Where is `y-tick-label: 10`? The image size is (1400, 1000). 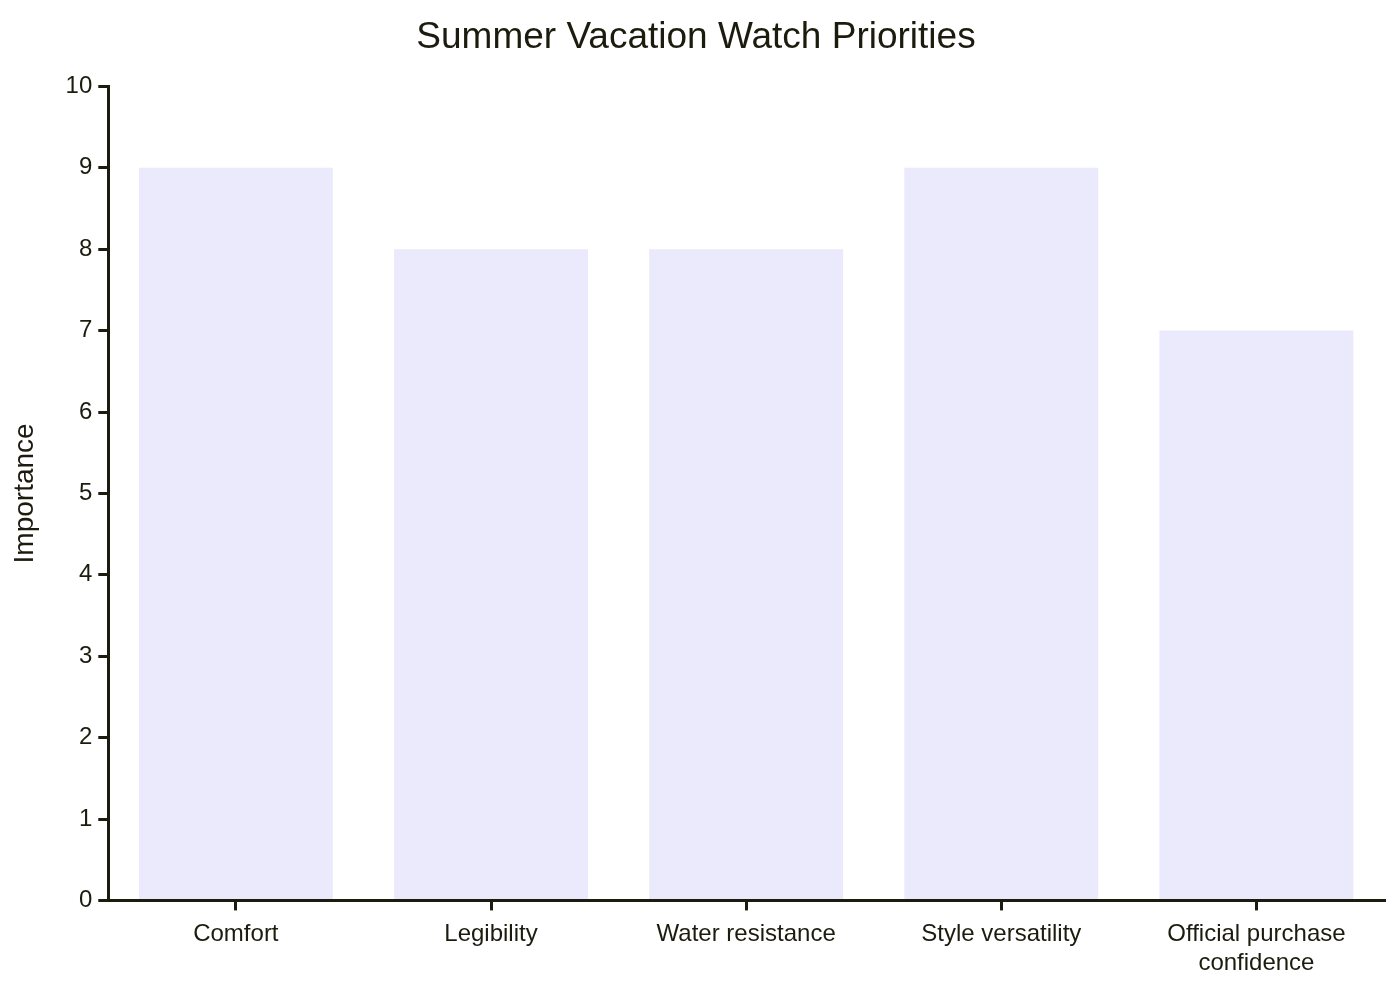
y-tick-label: 10 is located at coordinates (79, 85).